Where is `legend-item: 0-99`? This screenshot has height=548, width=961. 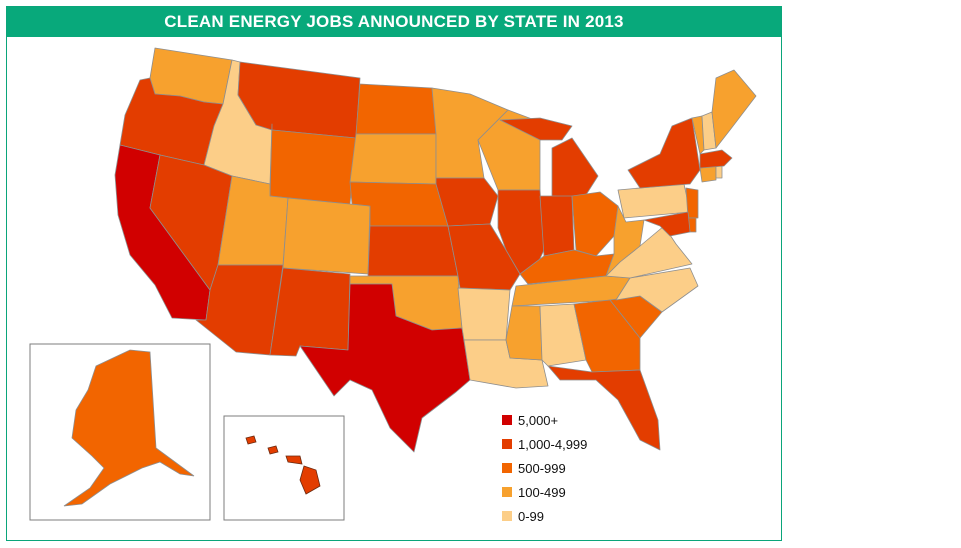 legend-item: 0-99 is located at coordinates (544, 516).